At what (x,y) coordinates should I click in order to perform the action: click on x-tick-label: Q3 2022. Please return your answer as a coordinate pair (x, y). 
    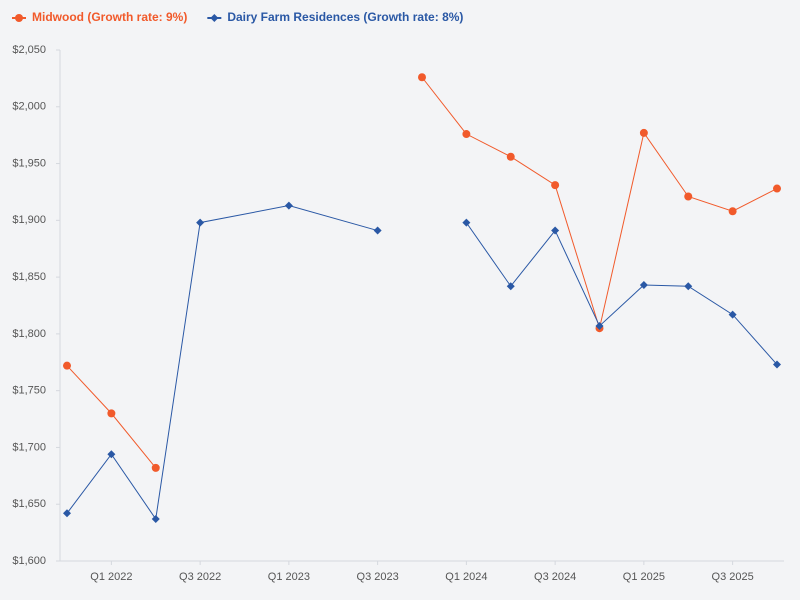
    Looking at the image, I should click on (200, 577).